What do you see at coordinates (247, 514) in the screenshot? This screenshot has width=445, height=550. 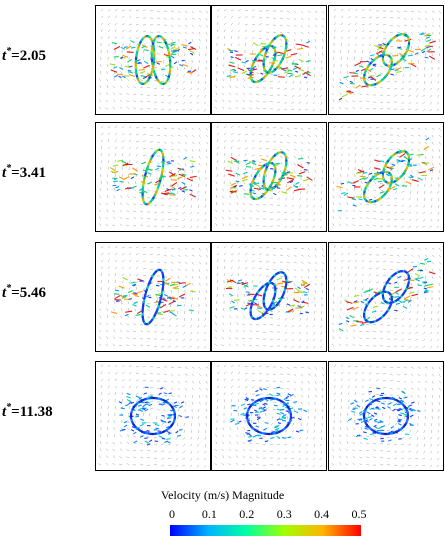 I see `colorbar-tick-label: 0.2` at bounding box center [247, 514].